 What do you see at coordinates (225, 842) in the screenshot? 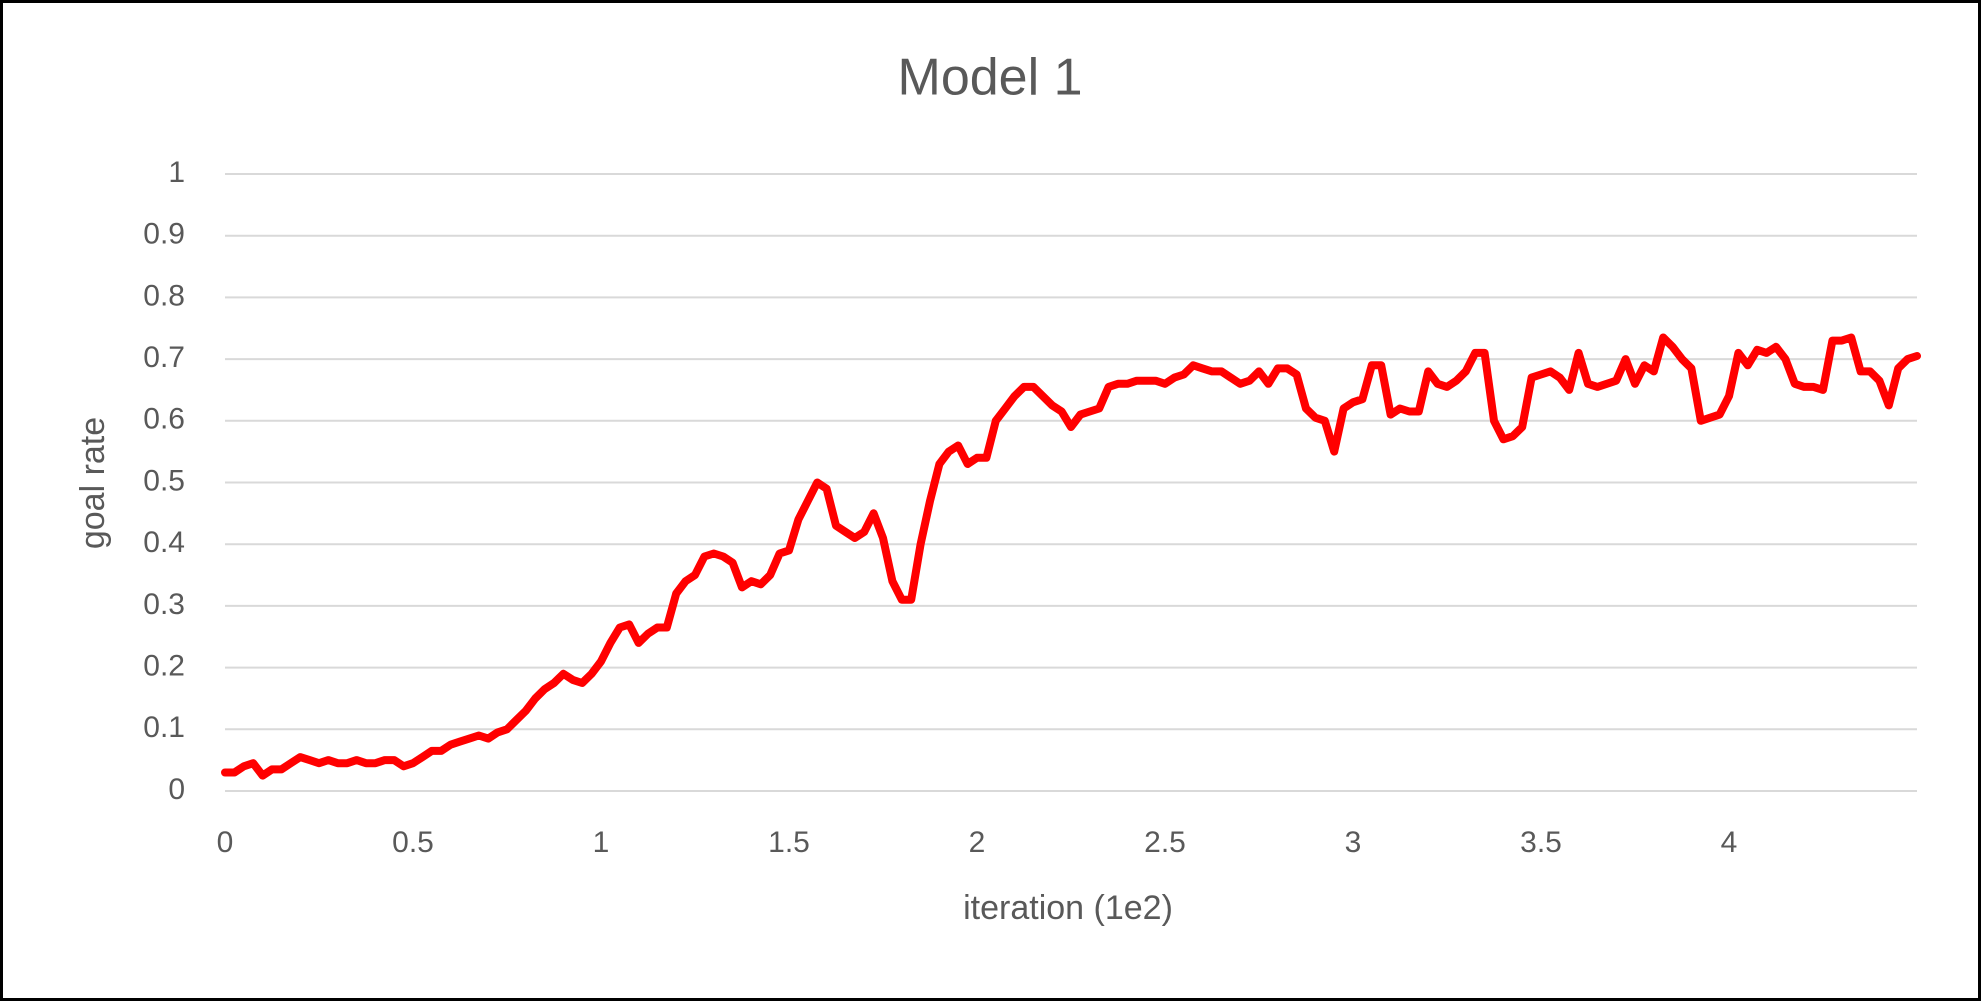
I see `x-tick-label: 0` at bounding box center [225, 842].